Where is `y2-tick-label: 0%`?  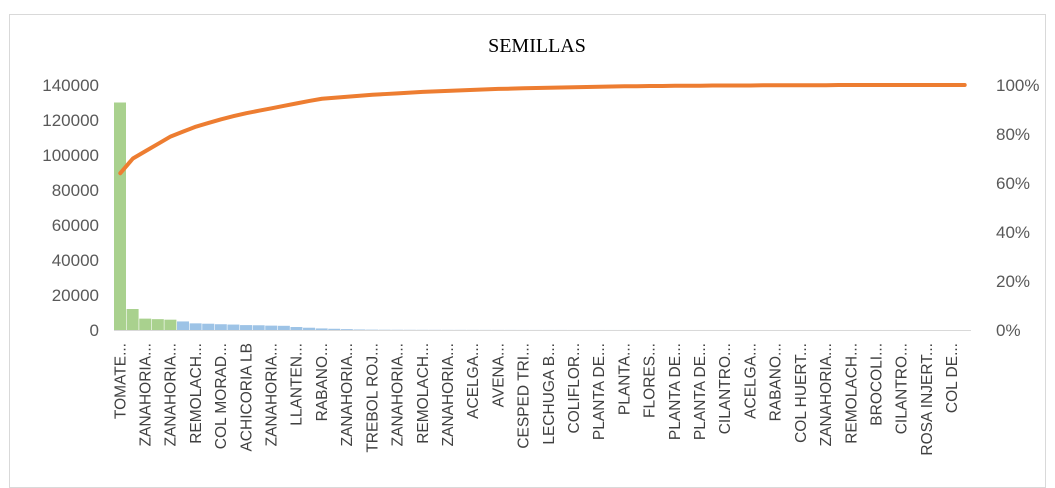
y2-tick-label: 0% is located at coordinates (1008, 330).